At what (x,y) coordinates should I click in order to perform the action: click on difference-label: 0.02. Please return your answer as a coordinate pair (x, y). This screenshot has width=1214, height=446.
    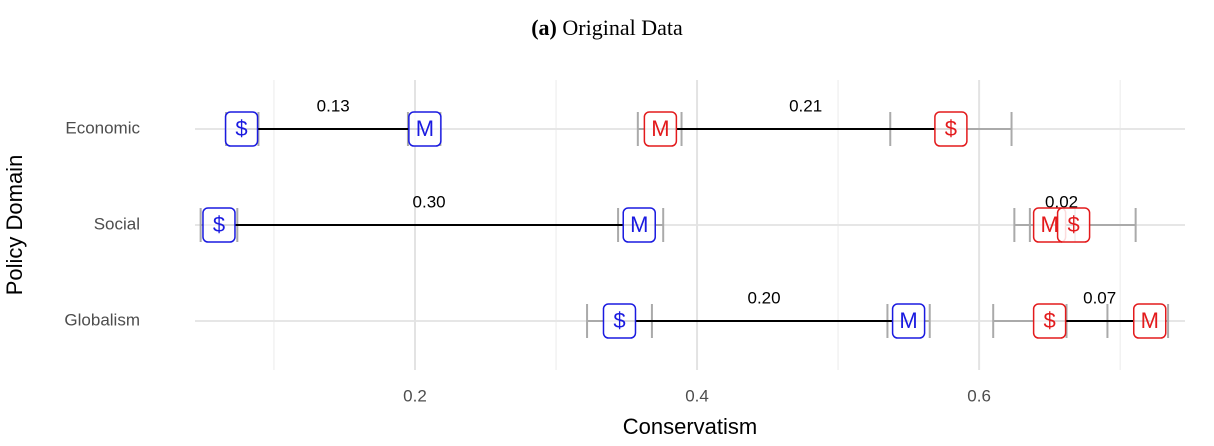
    Looking at the image, I should click on (1061, 201).